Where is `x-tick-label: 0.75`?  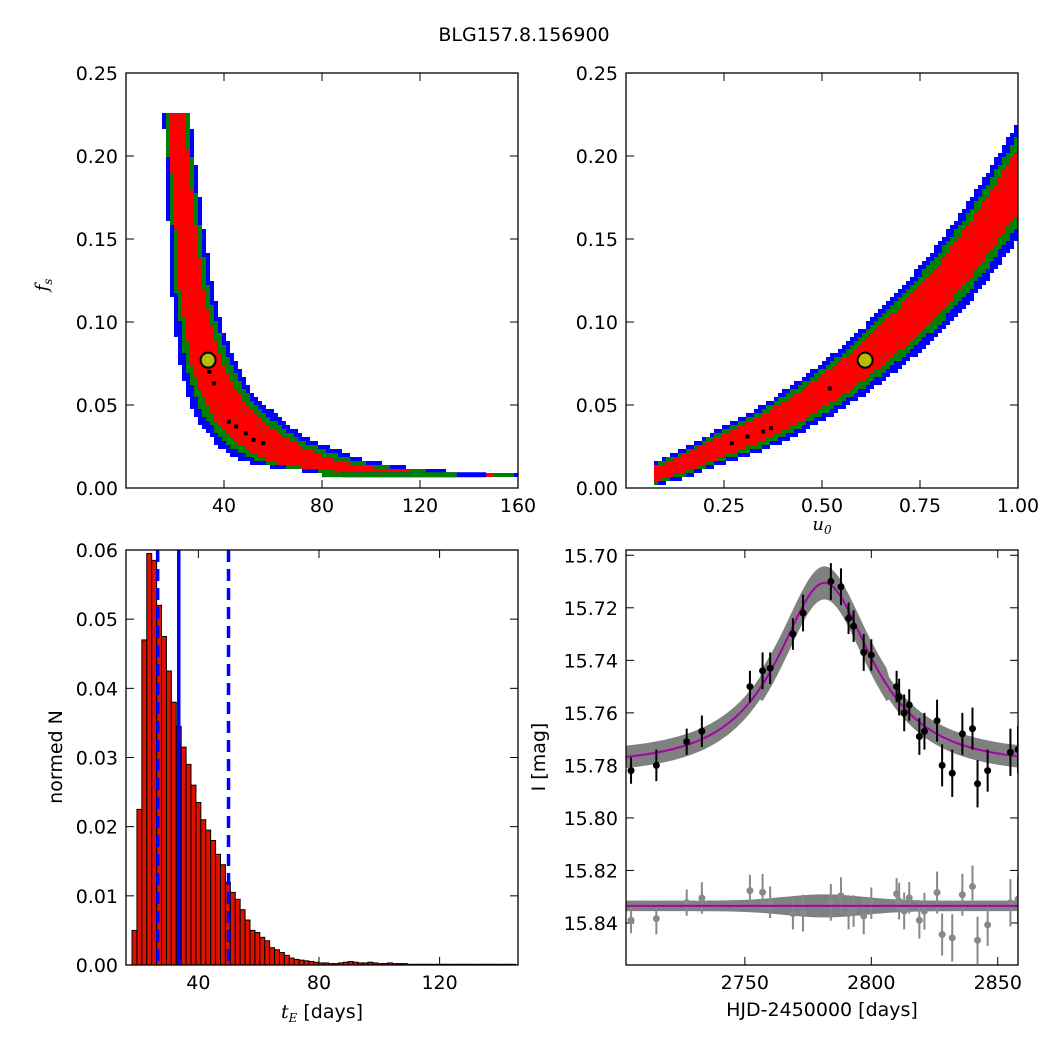
x-tick-label: 0.75 is located at coordinates (920, 506).